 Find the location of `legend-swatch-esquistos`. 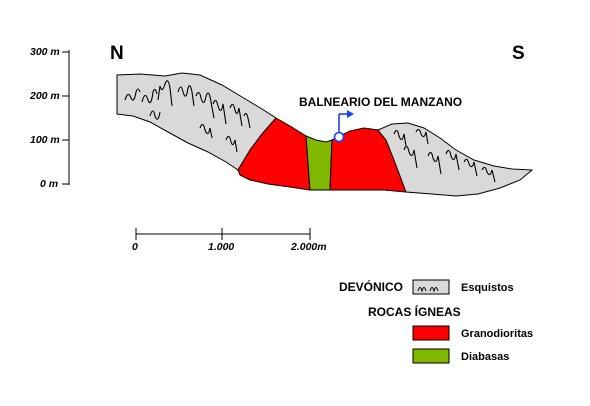

legend-swatch-esquistos is located at coordinates (431, 287).